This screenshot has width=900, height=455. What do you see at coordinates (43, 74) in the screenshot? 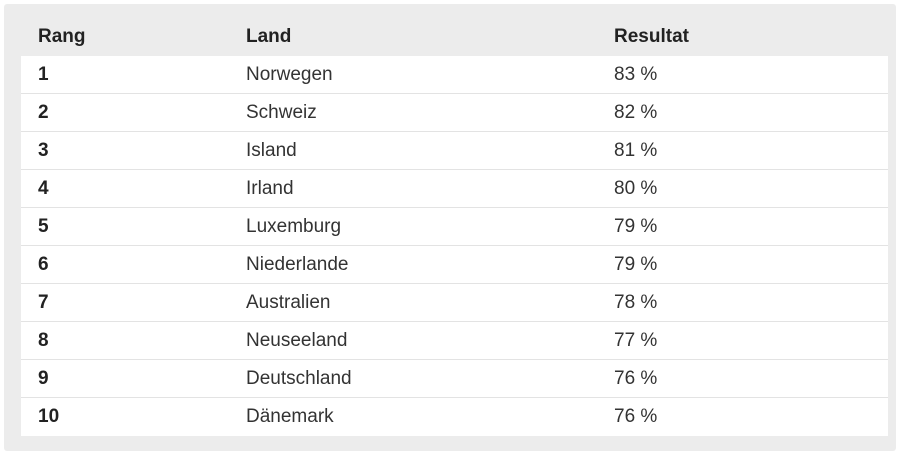
I see `rank-cell: 1` at bounding box center [43, 74].